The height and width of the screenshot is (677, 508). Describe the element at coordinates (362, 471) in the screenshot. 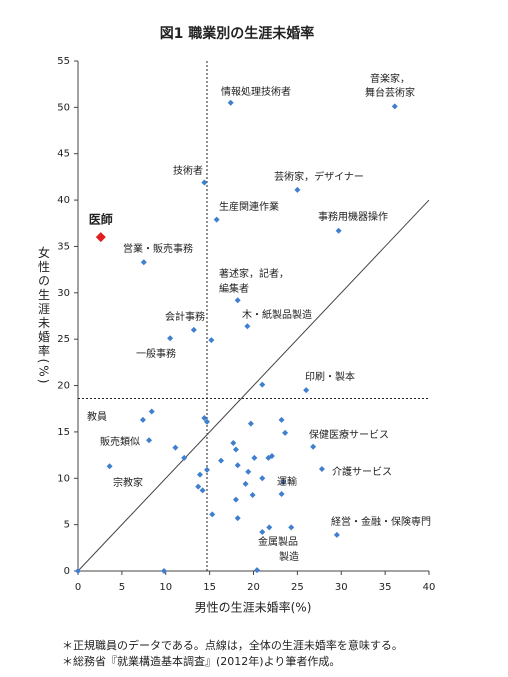

I see `annotation: 介護サービス` at that location.